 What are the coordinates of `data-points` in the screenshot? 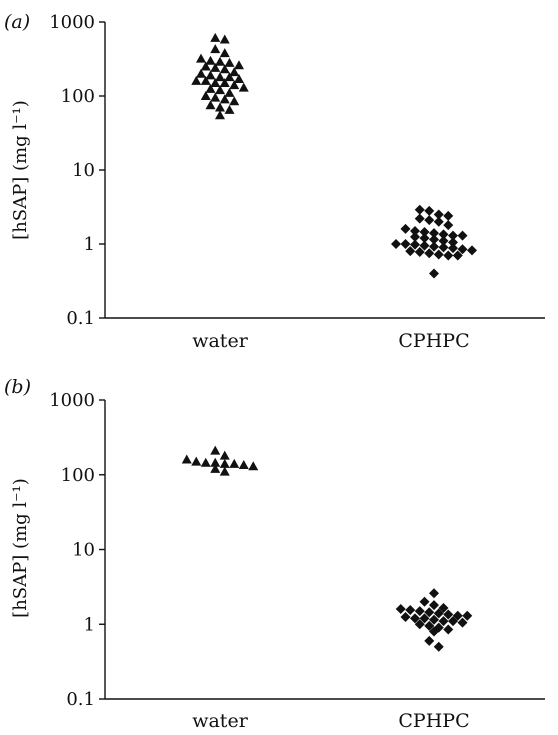 It's located at (327, 548).